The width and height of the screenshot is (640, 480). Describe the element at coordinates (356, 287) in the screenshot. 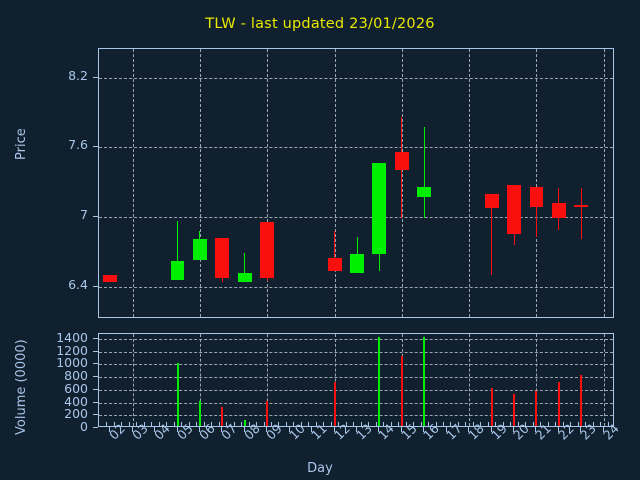

I see `price-gridline` at that location.